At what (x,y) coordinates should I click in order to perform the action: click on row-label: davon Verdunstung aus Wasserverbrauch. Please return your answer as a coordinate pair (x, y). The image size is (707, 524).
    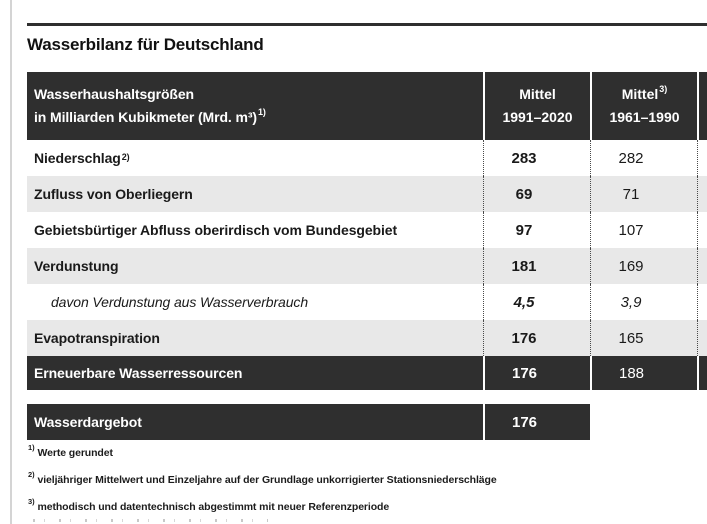
    Looking at the image, I should click on (180, 302).